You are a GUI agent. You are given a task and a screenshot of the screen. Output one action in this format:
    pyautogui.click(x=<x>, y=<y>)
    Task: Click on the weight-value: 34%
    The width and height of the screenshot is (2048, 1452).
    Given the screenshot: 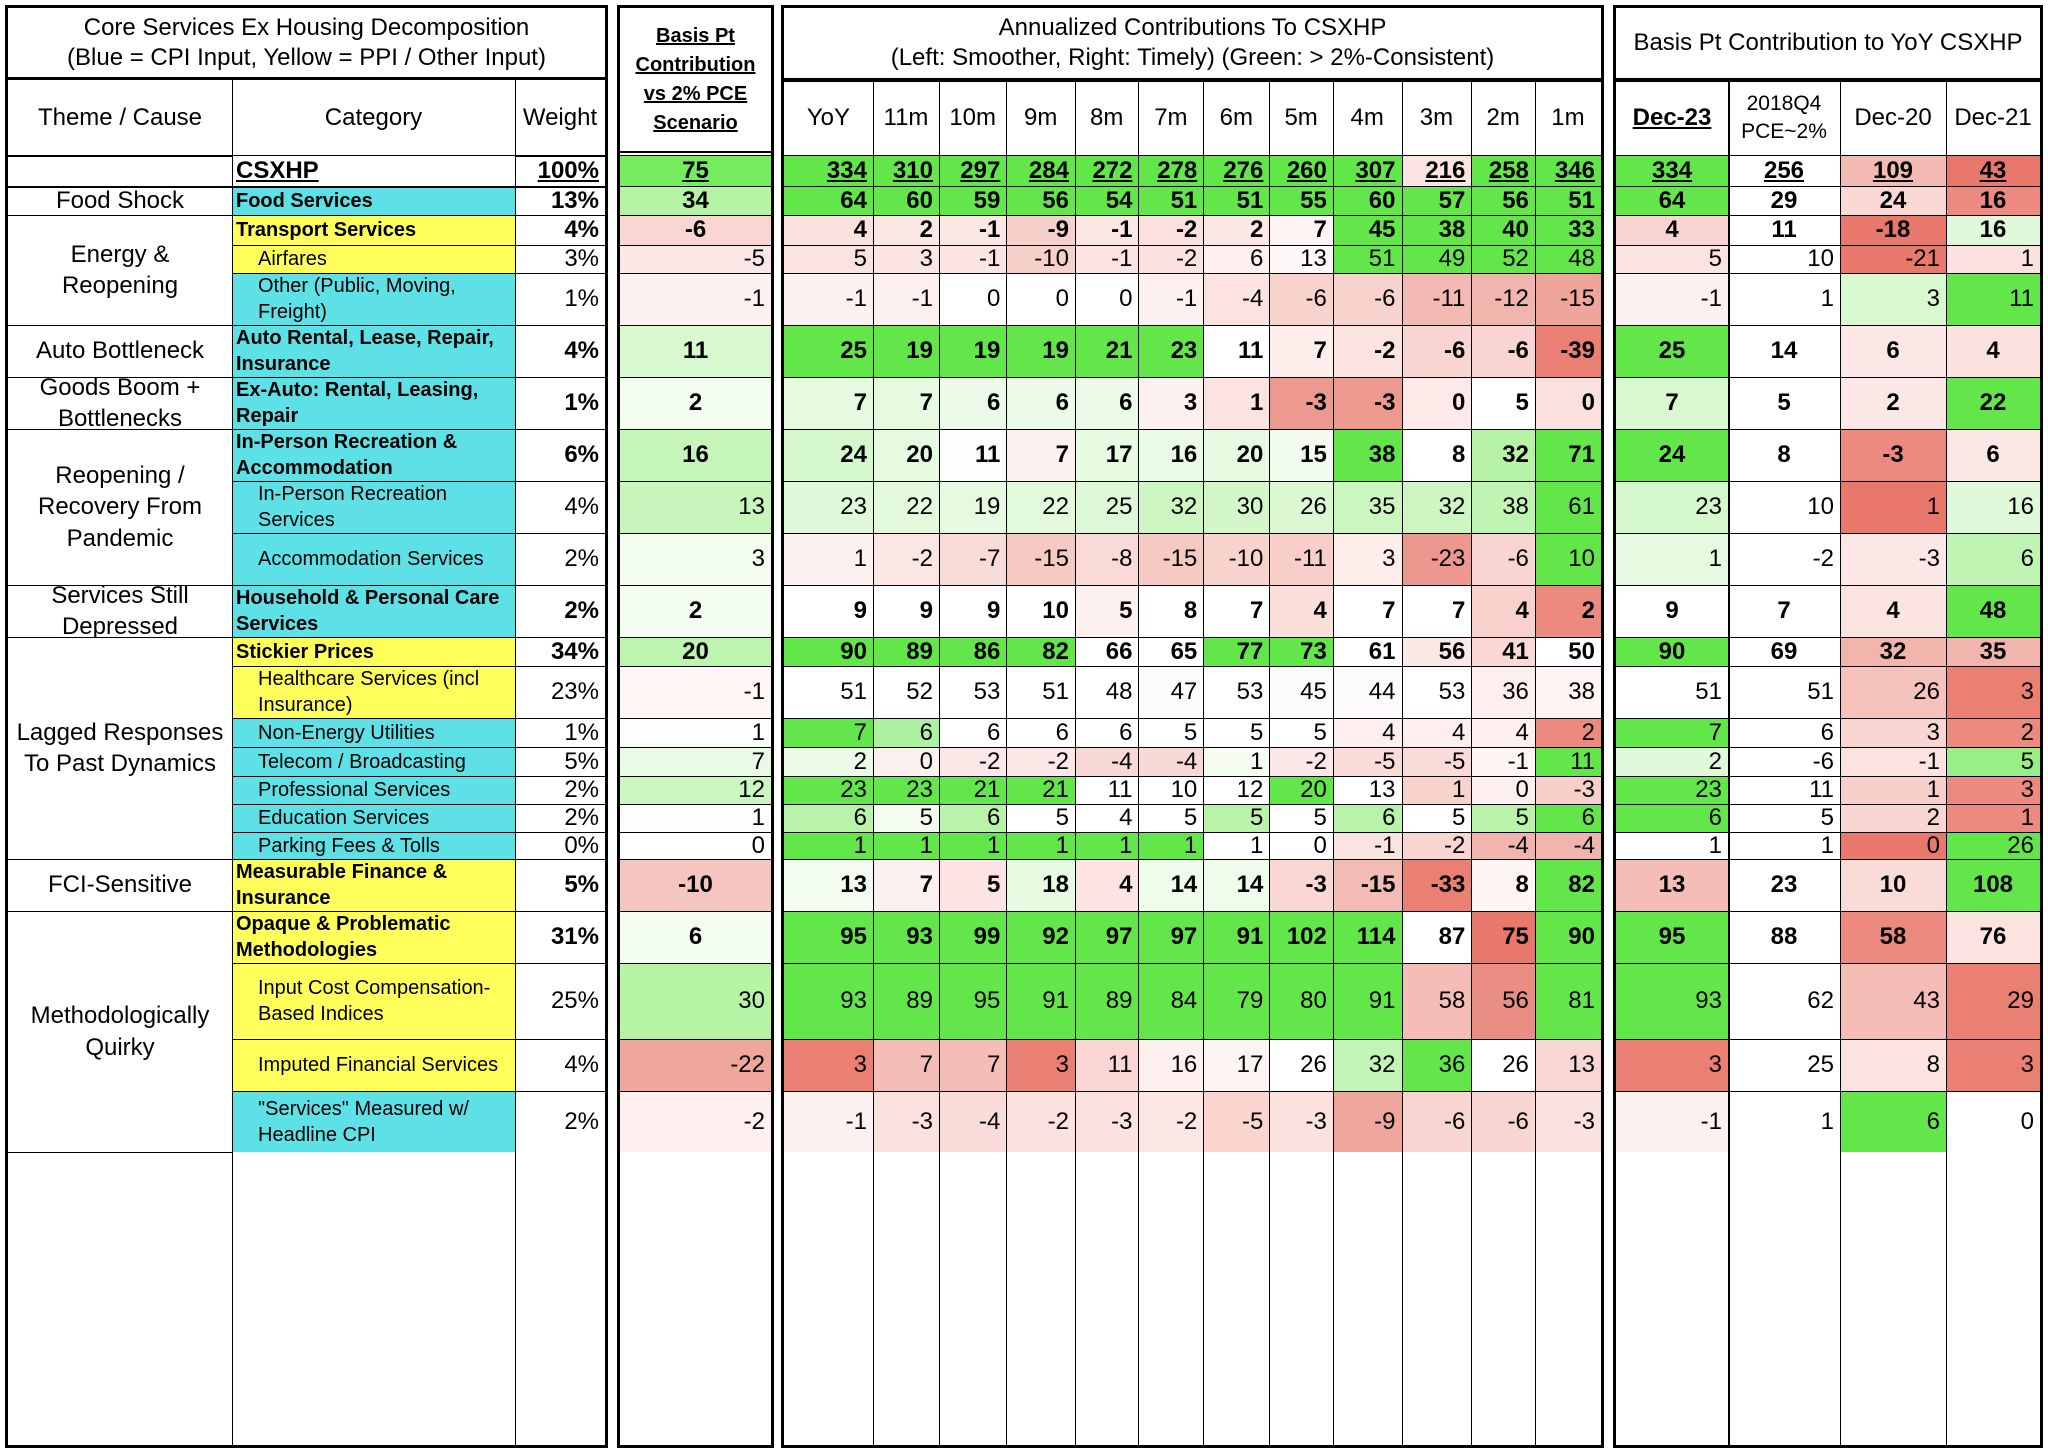 What is the action you would take?
    pyautogui.click(x=574, y=651)
    